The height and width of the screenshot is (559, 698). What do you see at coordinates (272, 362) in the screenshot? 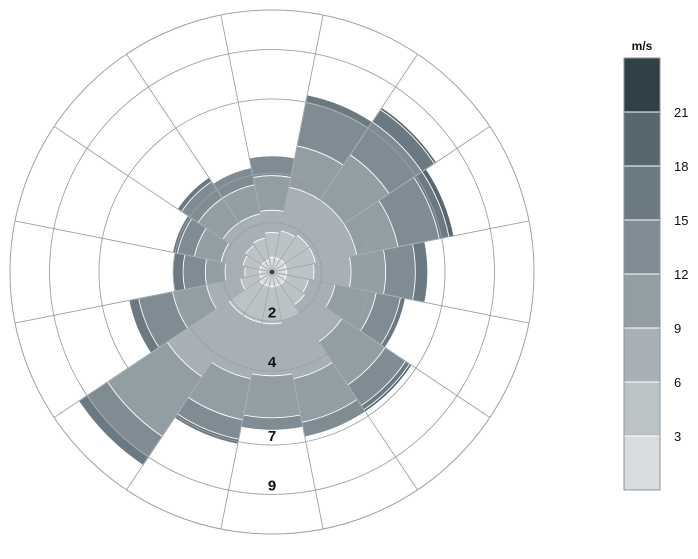
I see `radial-tick-label: 4` at bounding box center [272, 362].